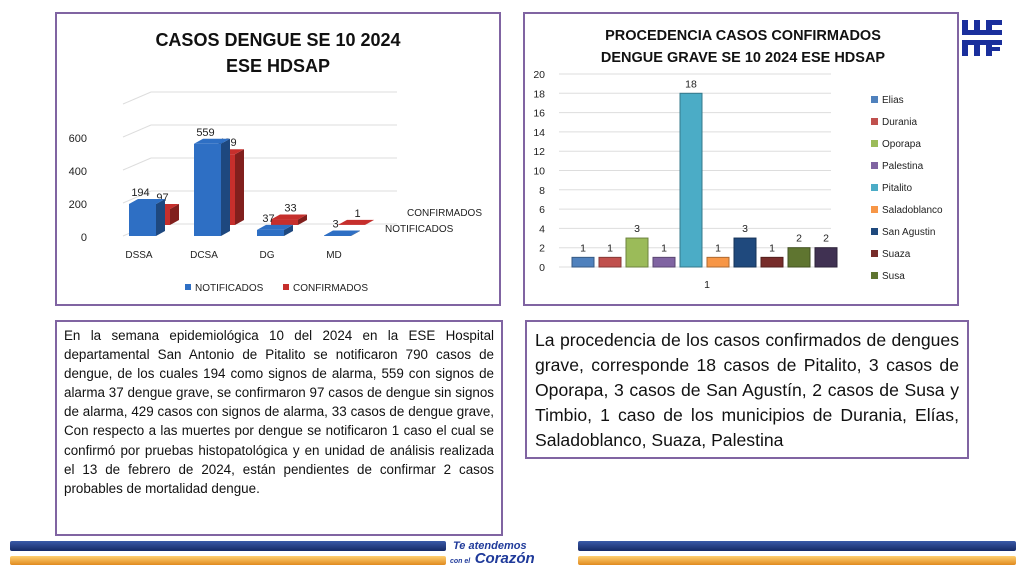  Describe the element at coordinates (743, 58) in the screenshot. I see `chart-title: DENGUE GRAVE SE 10 2024 ESE HDSAP` at that location.